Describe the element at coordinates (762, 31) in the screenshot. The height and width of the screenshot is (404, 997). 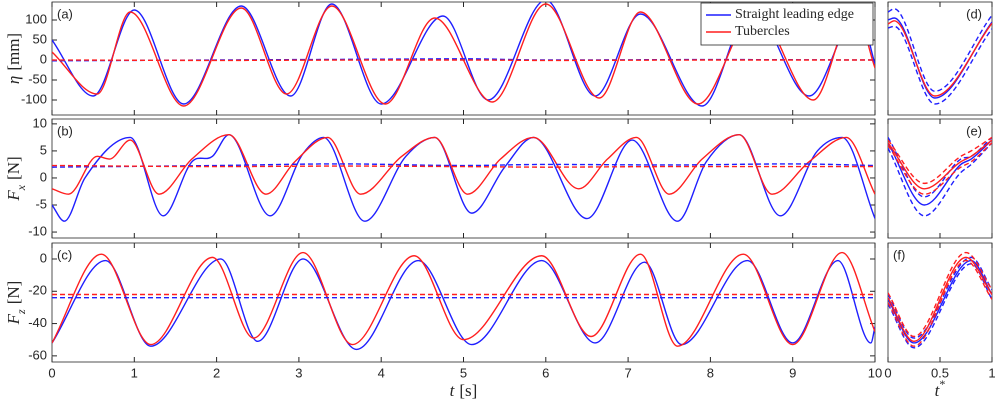
I see `legend-label: Tubercles` at that location.